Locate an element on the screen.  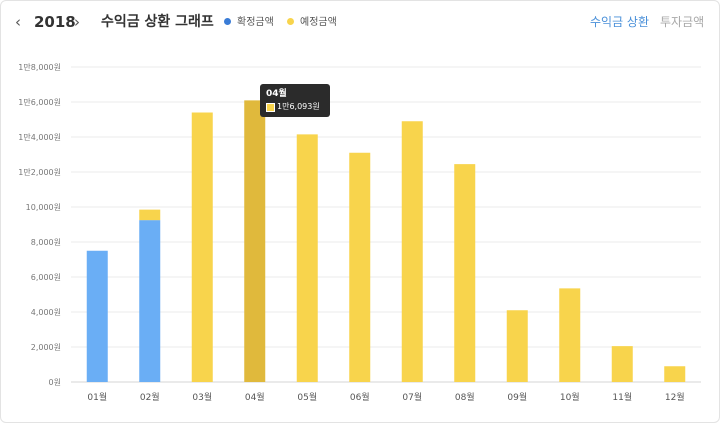
year-label: 2018 is located at coordinates (55, 22).